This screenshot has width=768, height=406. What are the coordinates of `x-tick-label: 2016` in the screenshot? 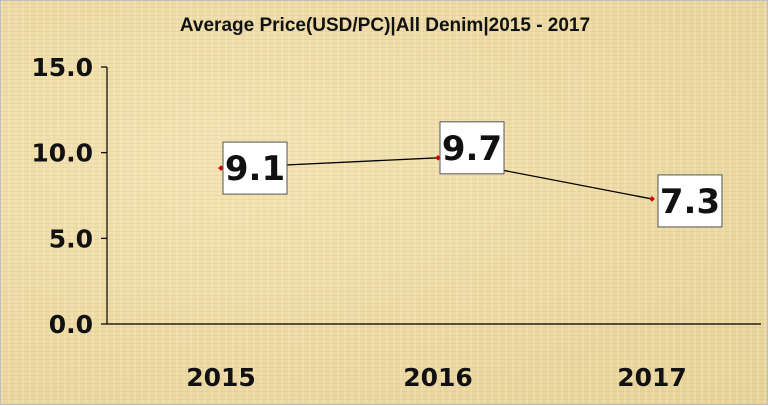 It's located at (438, 377).